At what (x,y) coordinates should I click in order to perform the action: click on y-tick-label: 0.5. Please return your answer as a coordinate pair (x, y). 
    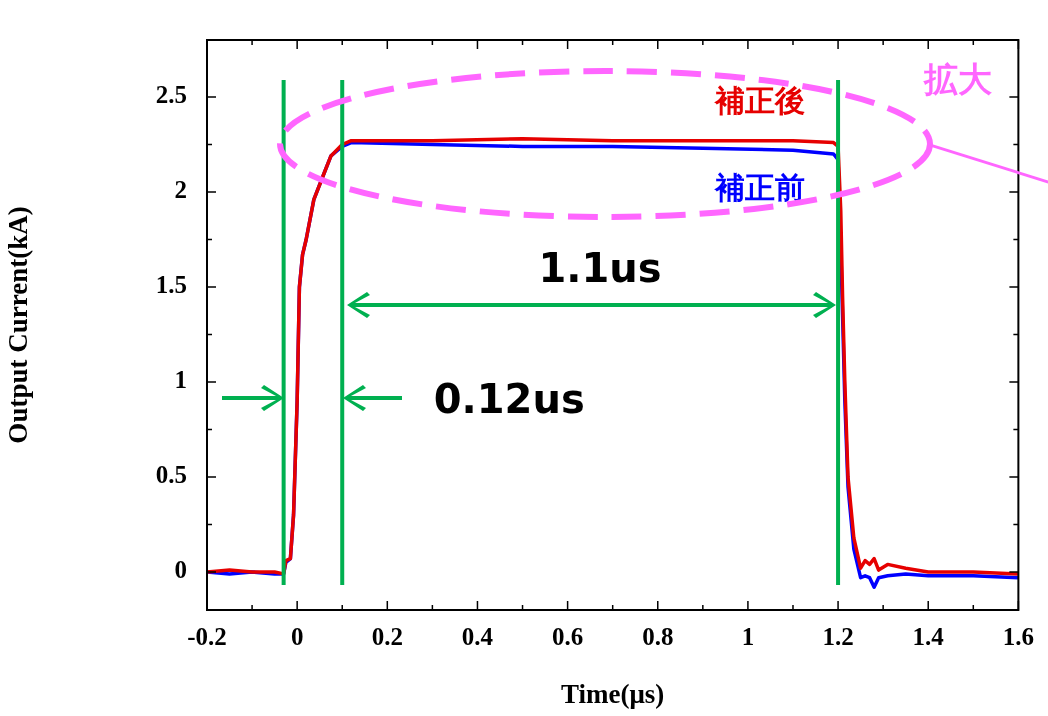
    Looking at the image, I should click on (171, 475).